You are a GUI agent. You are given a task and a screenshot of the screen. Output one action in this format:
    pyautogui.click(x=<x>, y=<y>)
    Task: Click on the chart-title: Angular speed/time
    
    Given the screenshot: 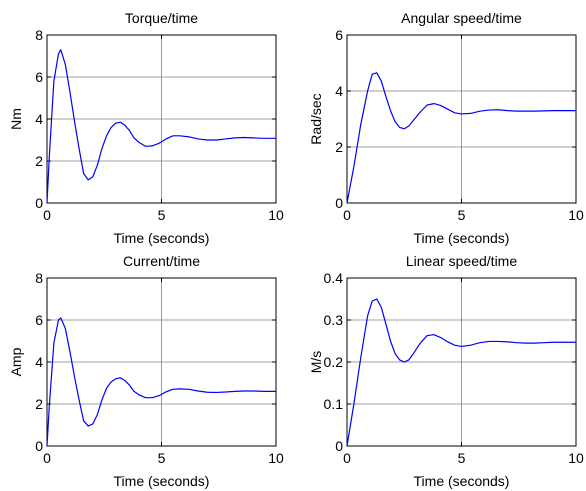 What is the action you would take?
    pyautogui.click(x=461, y=18)
    